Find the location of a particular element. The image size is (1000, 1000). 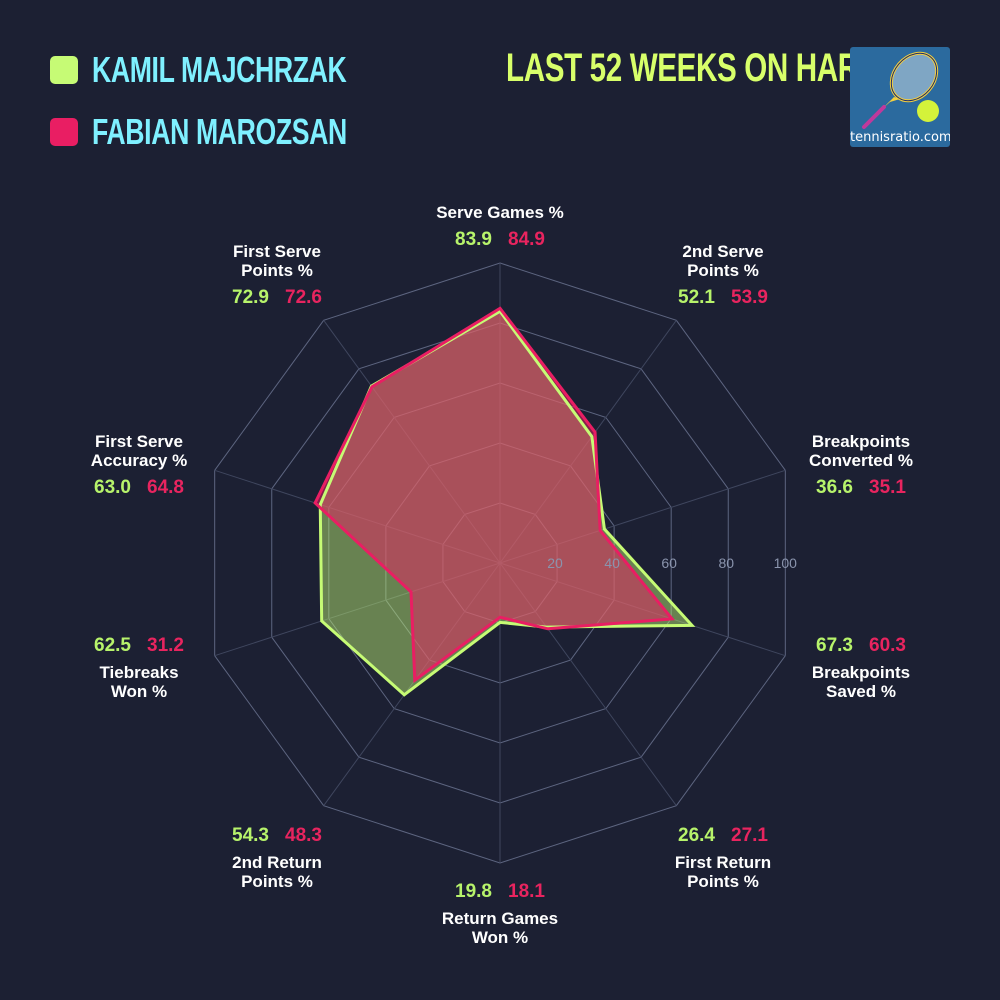

value-player-2: 53.9 is located at coordinates (749, 297).